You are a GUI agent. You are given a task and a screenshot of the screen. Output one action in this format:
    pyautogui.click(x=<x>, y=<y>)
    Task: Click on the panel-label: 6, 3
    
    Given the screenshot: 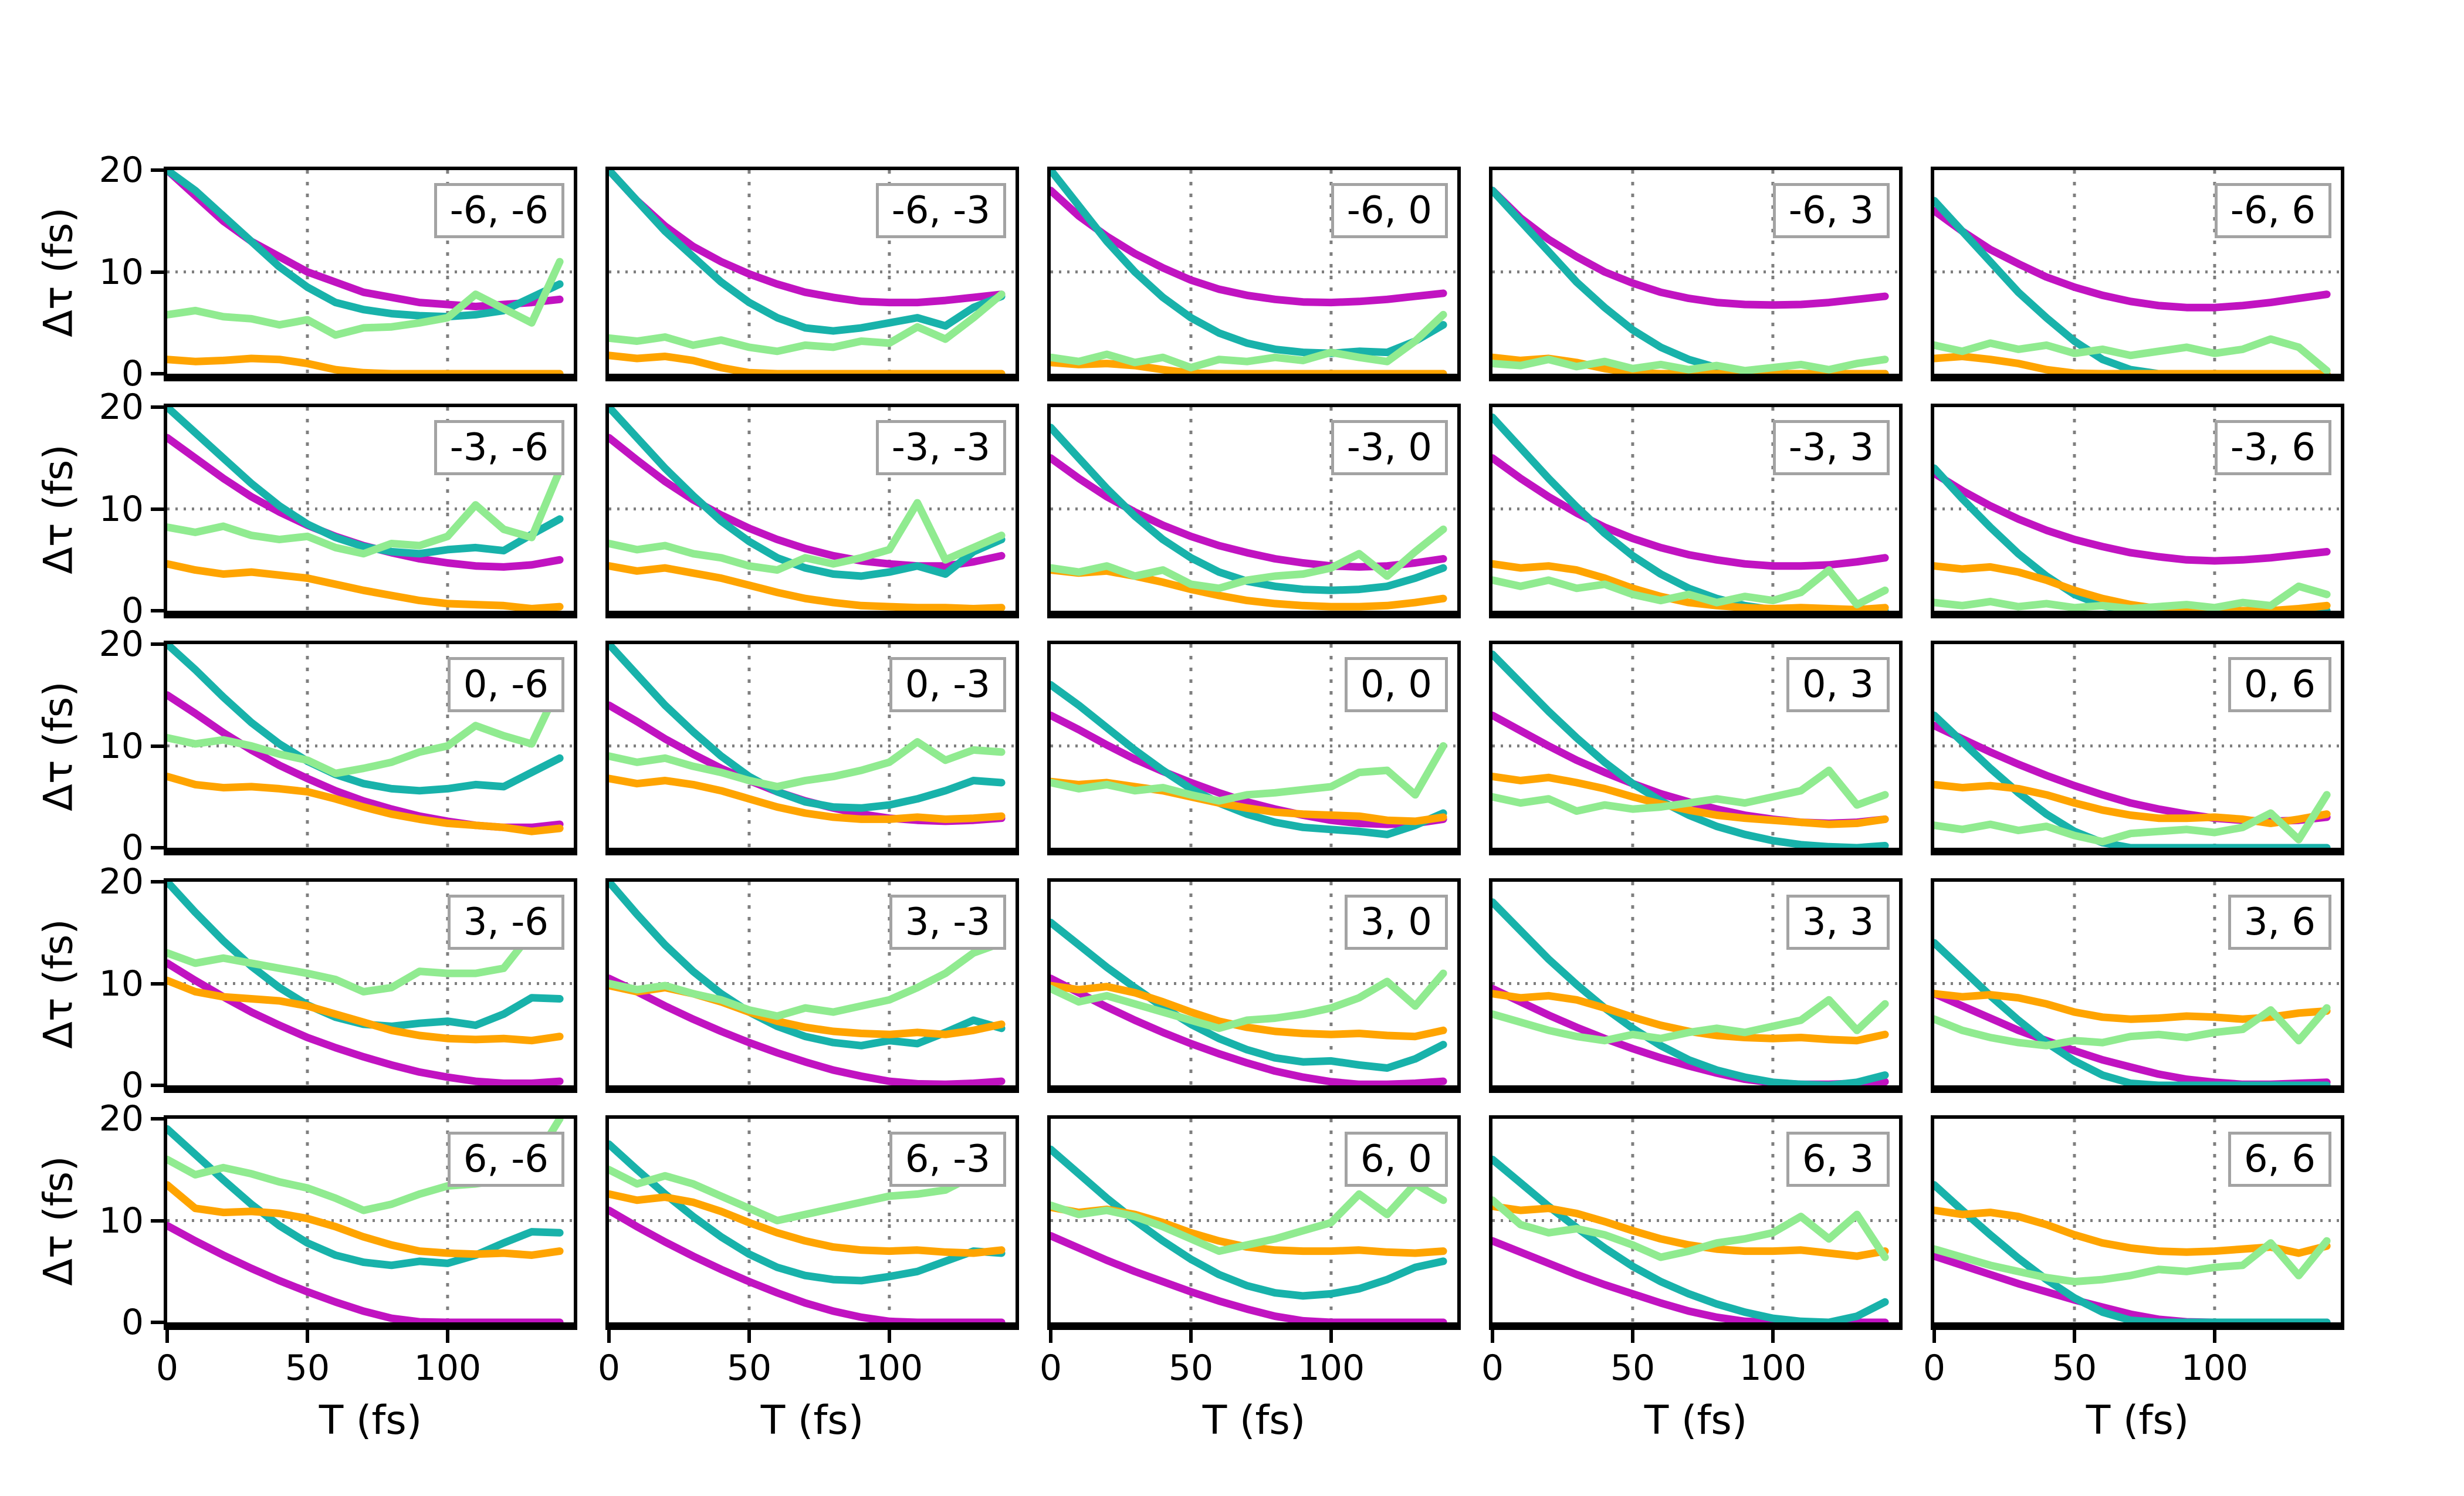 What is the action you would take?
    pyautogui.click(x=1838, y=1159)
    